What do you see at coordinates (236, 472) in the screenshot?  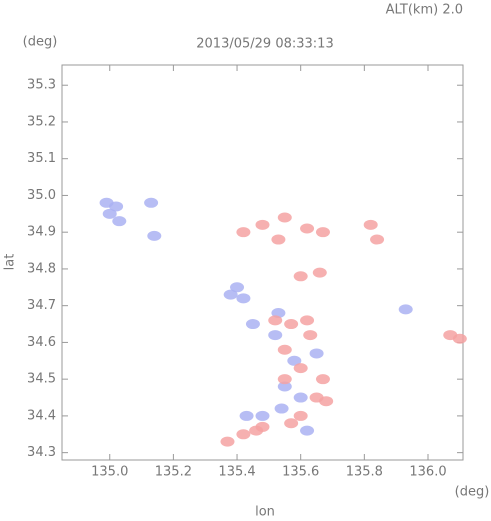 I see `x-tick-label: 135.4` at bounding box center [236, 472].